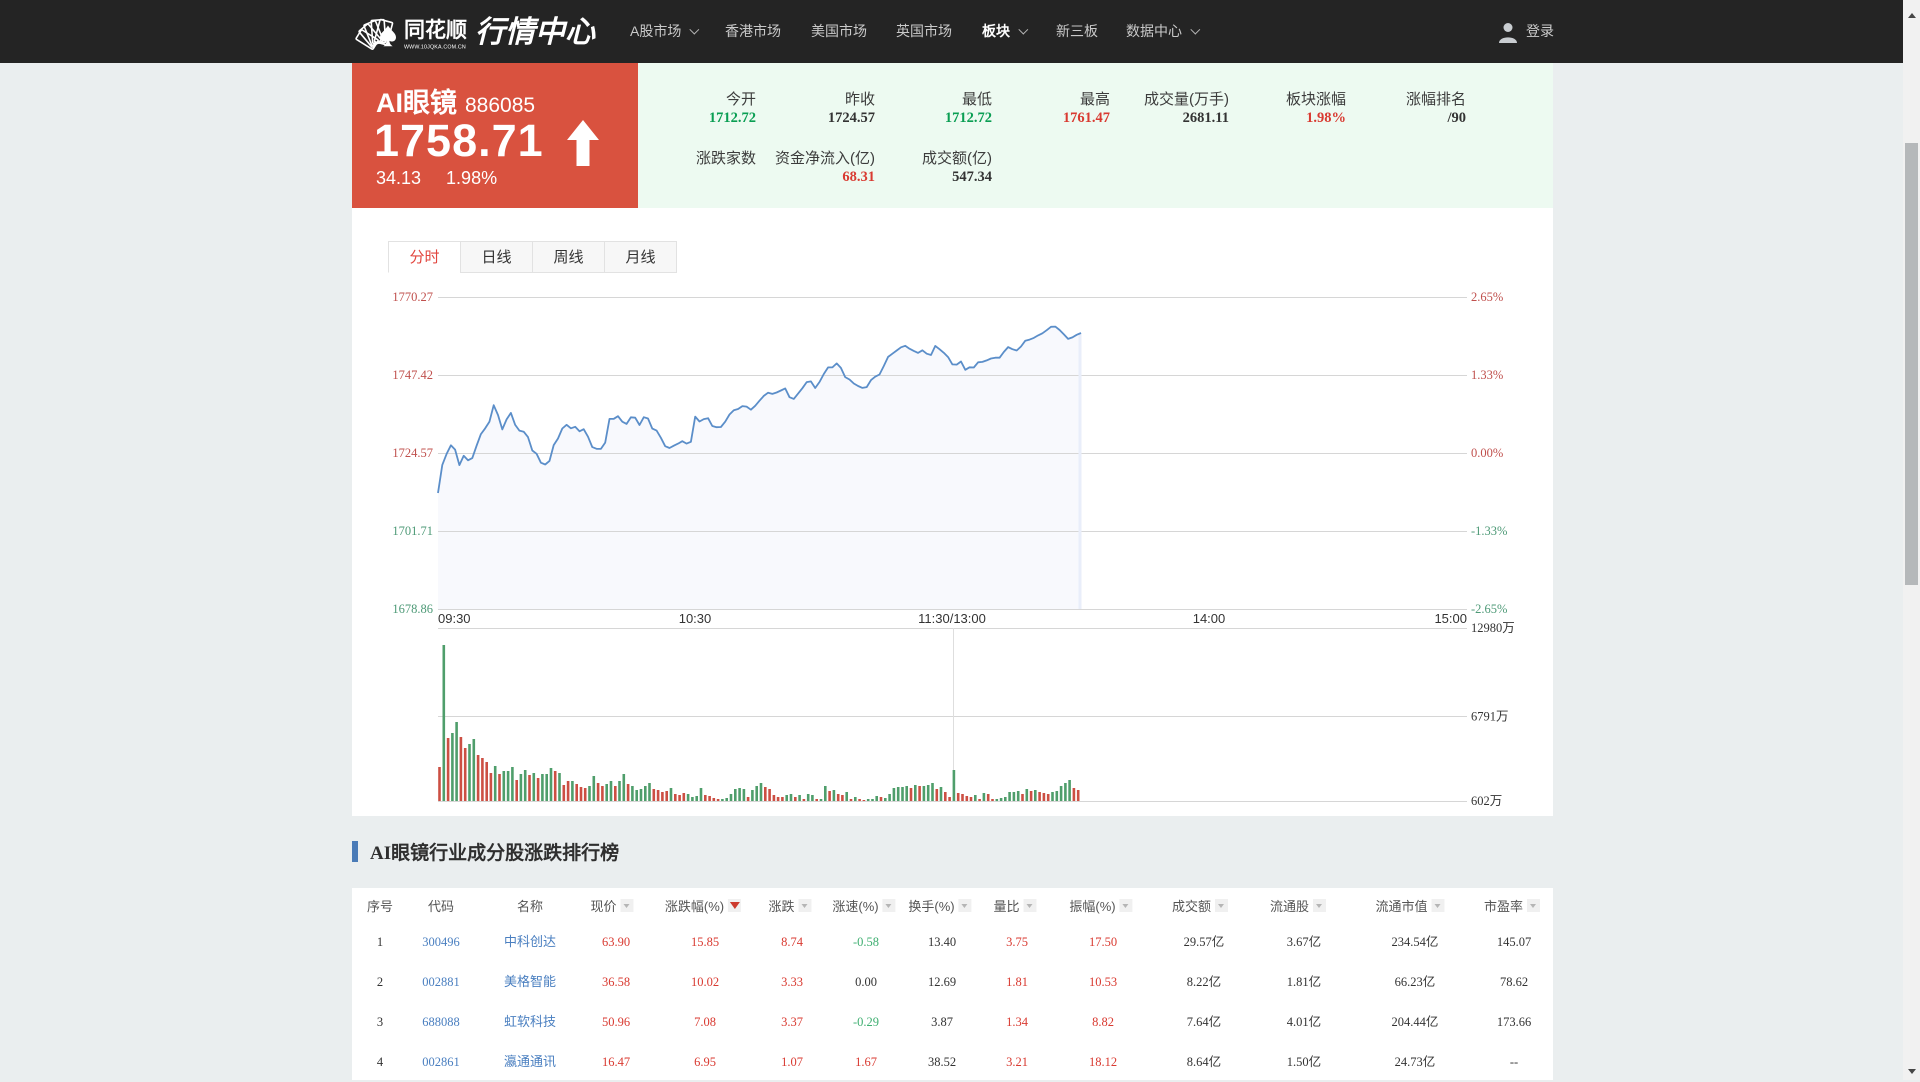 Image resolution: width=1920 pixels, height=1082 pixels. I want to click on svg-text: 1770.27, so click(412, 297).